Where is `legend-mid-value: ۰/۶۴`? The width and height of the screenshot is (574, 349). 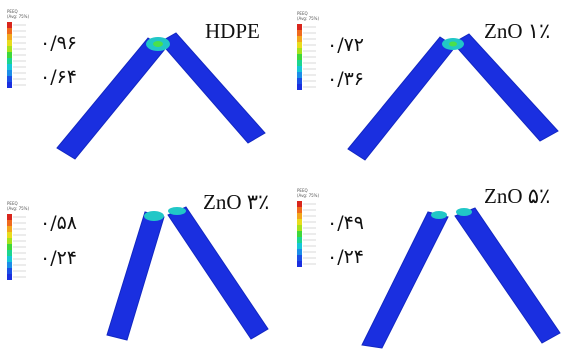
legend-mid-value: ۰/۶۴ is located at coordinates (59, 77).